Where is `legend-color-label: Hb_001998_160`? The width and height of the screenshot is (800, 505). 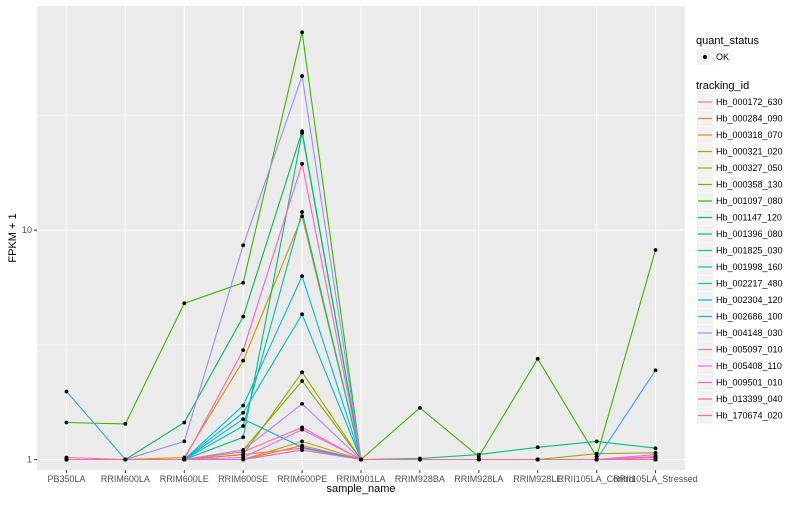
legend-color-label: Hb_001998_160 is located at coordinates (749, 267).